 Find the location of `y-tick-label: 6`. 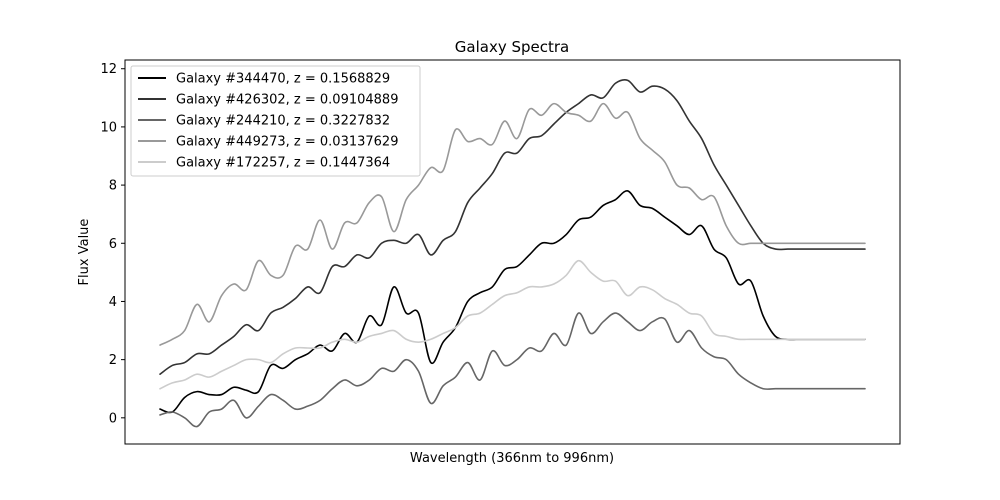

y-tick-label: 6 is located at coordinates (113, 244).